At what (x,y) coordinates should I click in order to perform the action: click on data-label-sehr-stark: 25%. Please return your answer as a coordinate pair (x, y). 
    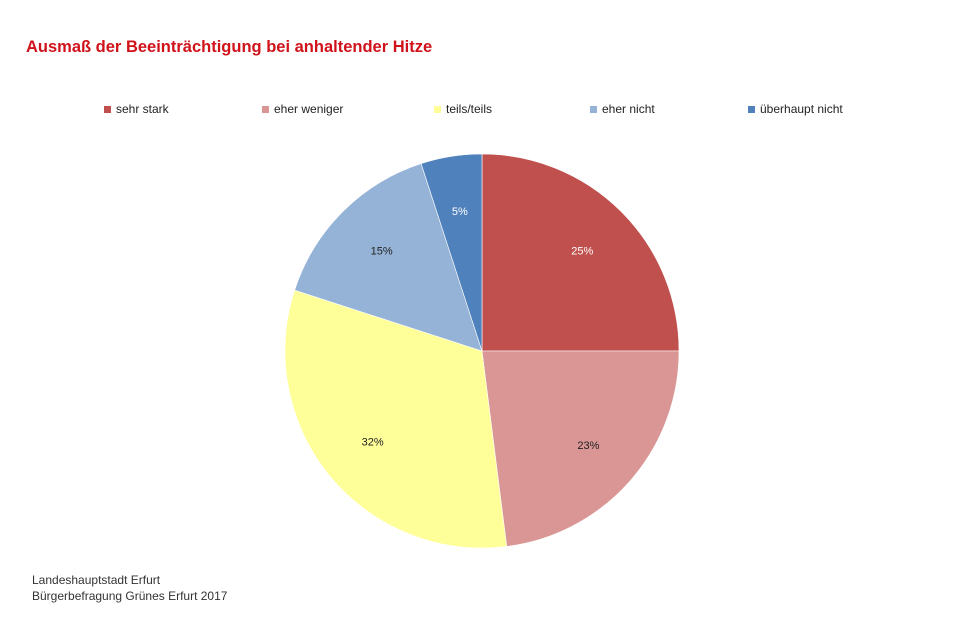
    Looking at the image, I should click on (582, 252).